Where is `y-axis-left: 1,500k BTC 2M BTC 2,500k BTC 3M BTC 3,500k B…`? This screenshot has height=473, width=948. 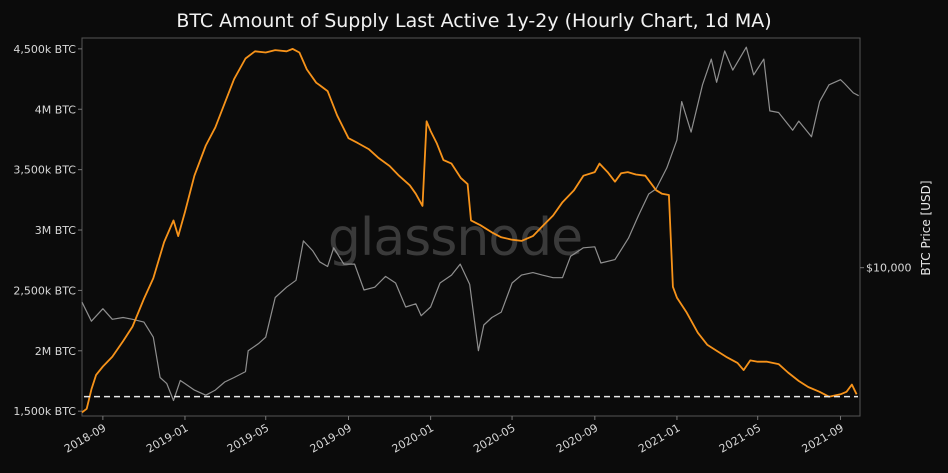 y-axis-left: 1,500k BTC 2M BTC 2,500k BTC 3M BTC 3,500k B… is located at coordinates (47, 230).